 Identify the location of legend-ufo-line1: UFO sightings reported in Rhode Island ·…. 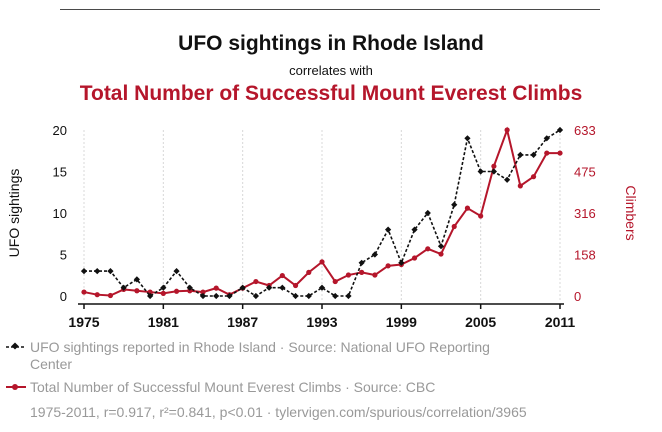
(260, 347).